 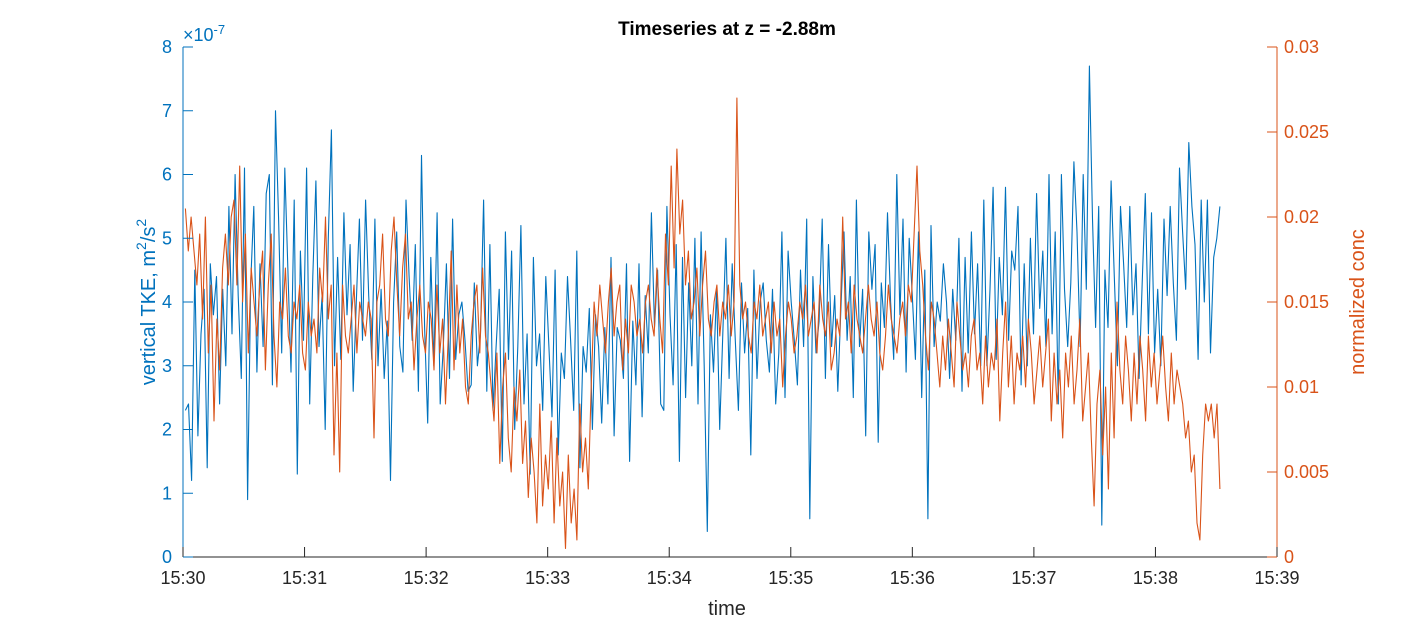 I want to click on left-axis-label-main: vertical TKE, m, so click(x=149, y=317).